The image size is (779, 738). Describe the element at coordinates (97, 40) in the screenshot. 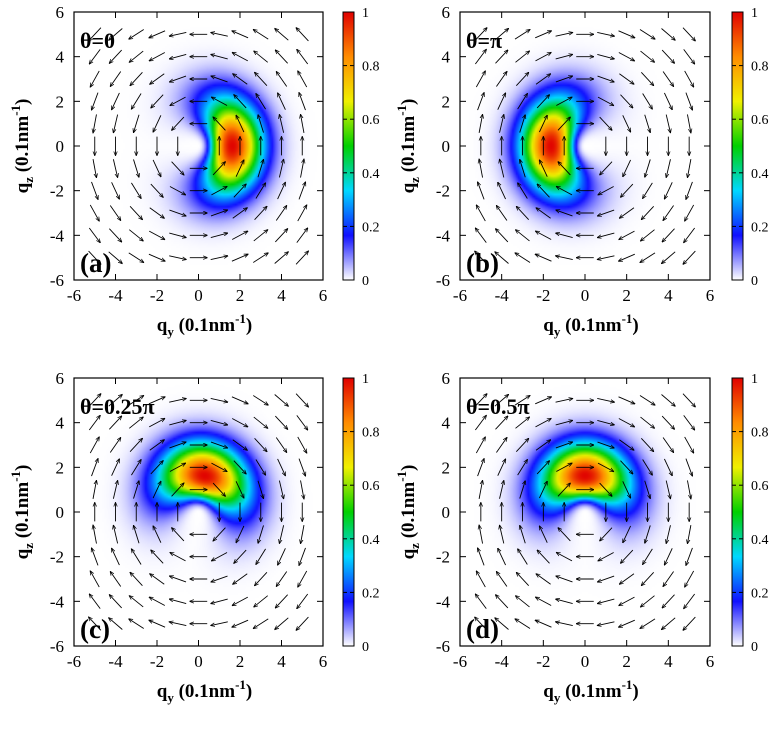

I see `theta-label: θ=0` at that location.